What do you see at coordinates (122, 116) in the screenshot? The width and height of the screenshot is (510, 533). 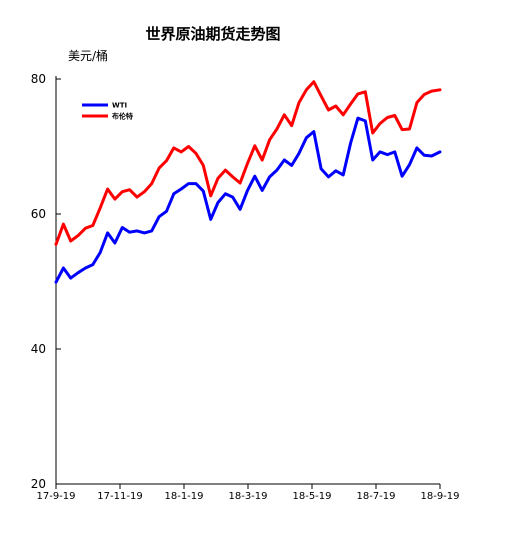 I see `legend-label: 布伦特` at bounding box center [122, 116].